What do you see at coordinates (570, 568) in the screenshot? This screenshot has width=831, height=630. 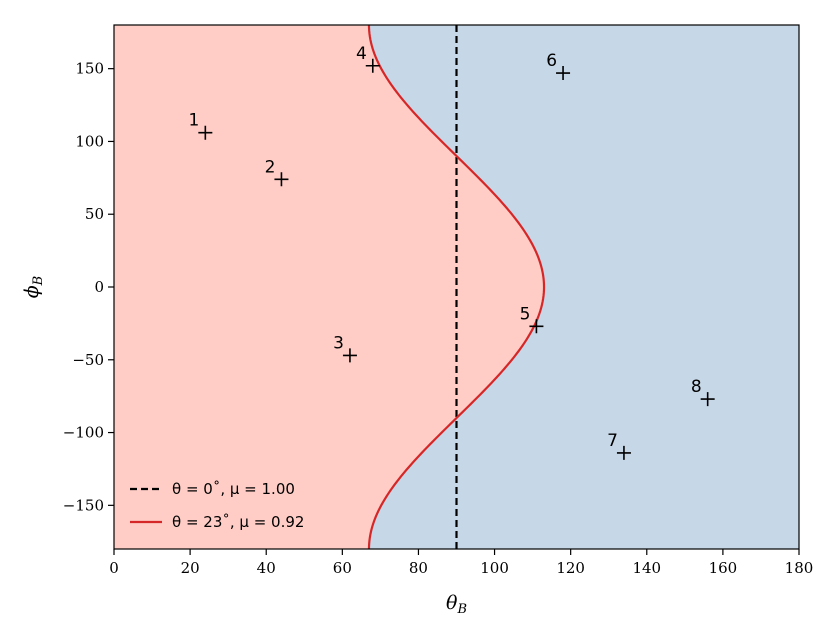 I see `x-tick-label: 120` at bounding box center [570, 568].